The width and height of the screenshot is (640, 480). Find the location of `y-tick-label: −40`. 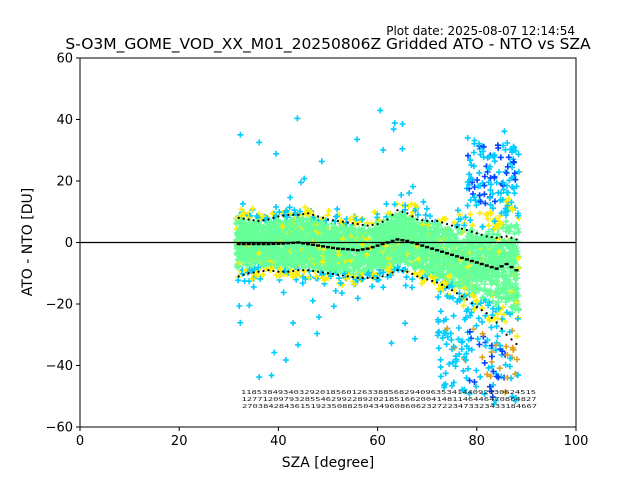

y-tick-label: −40 is located at coordinates (59, 366).